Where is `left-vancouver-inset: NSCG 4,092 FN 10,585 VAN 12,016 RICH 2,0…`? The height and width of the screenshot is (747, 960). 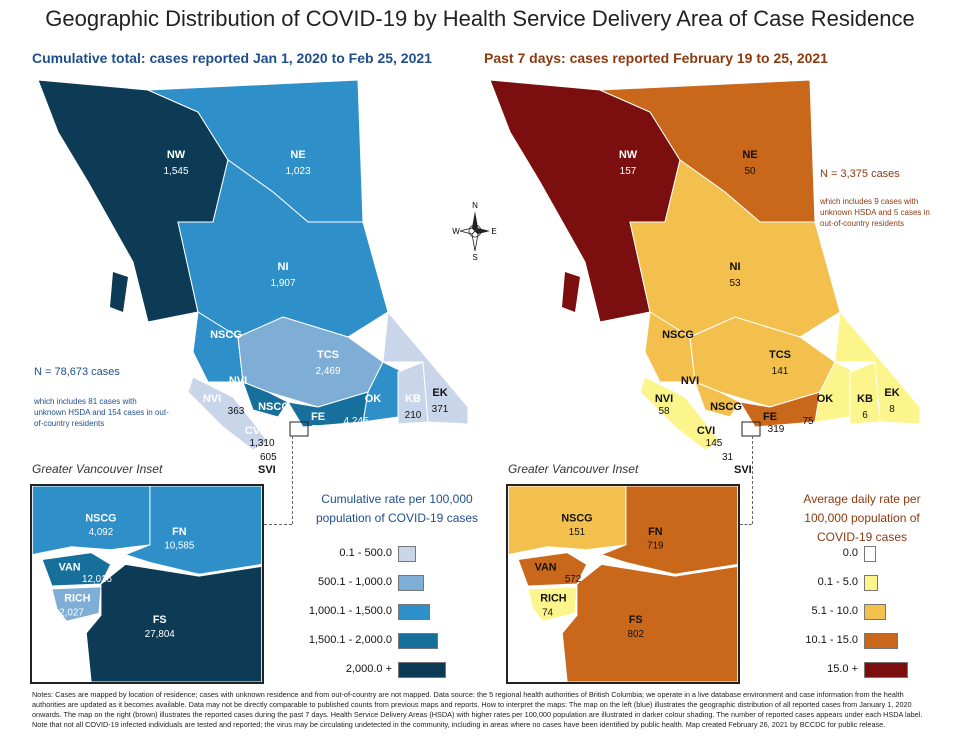
left-vancouver-inset: NSCG 4,092 FN 10,585 VAN 12,016 RICH 2,0… is located at coordinates (147, 584).